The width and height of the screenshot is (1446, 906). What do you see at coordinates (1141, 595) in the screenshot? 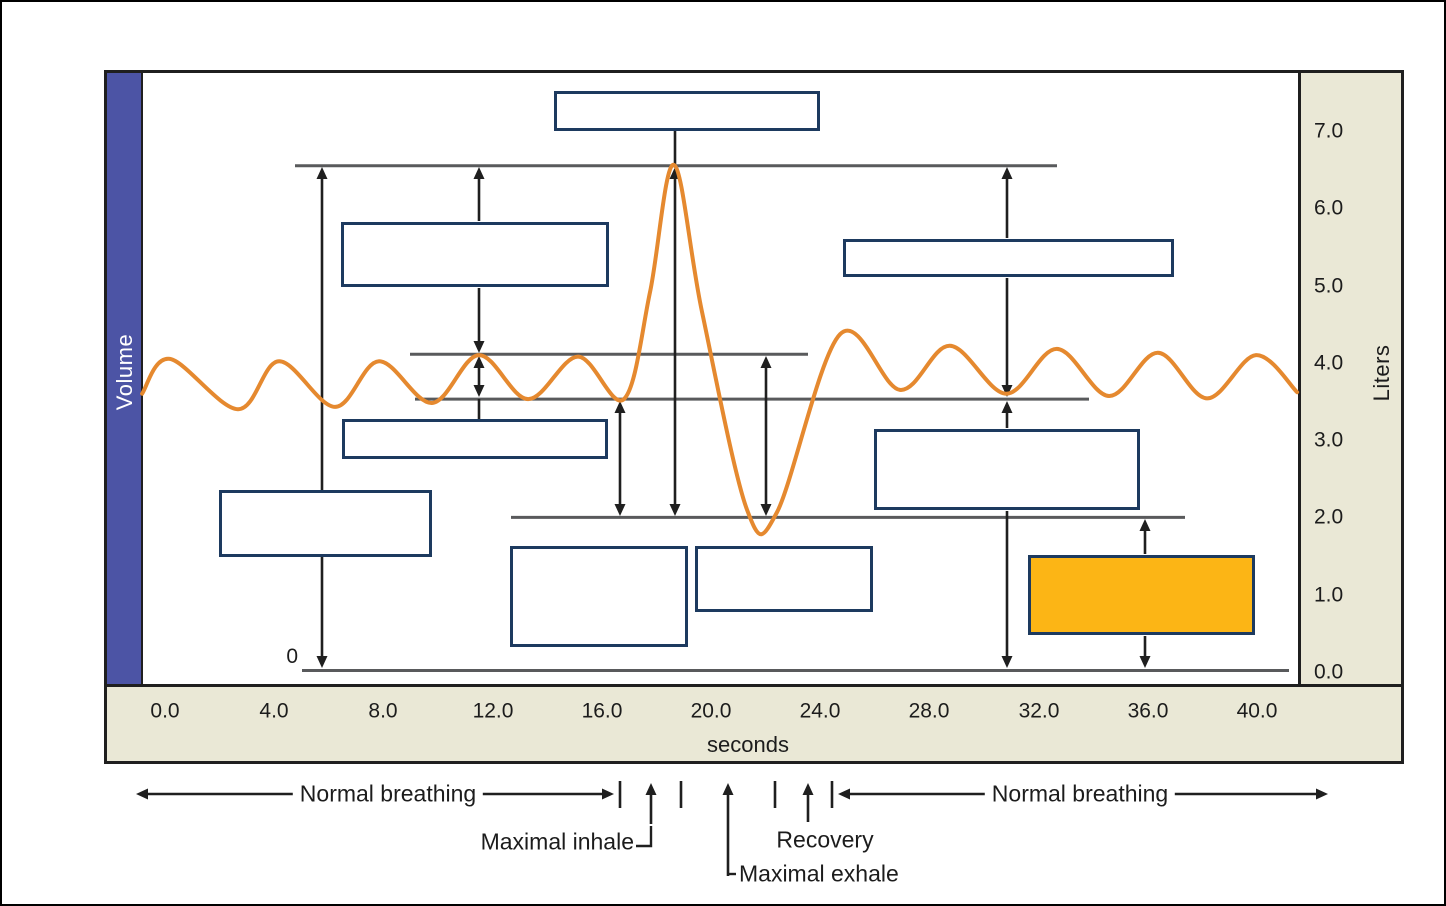
I see `answer-box-highlighted` at bounding box center [1141, 595].